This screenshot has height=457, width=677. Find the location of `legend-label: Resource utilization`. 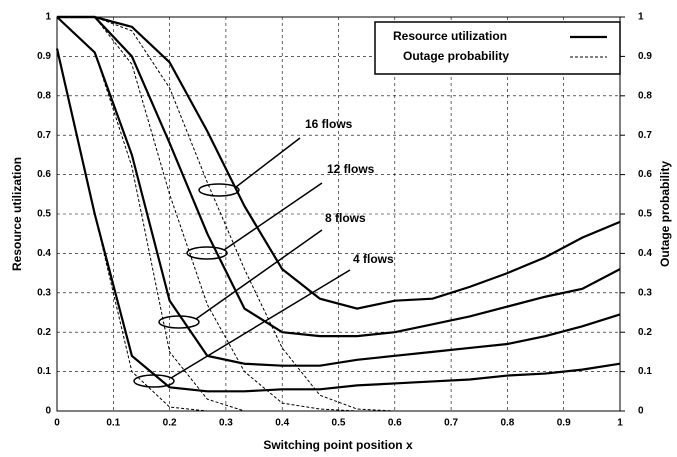

legend-label: Resource utilization is located at coordinates (450, 36).